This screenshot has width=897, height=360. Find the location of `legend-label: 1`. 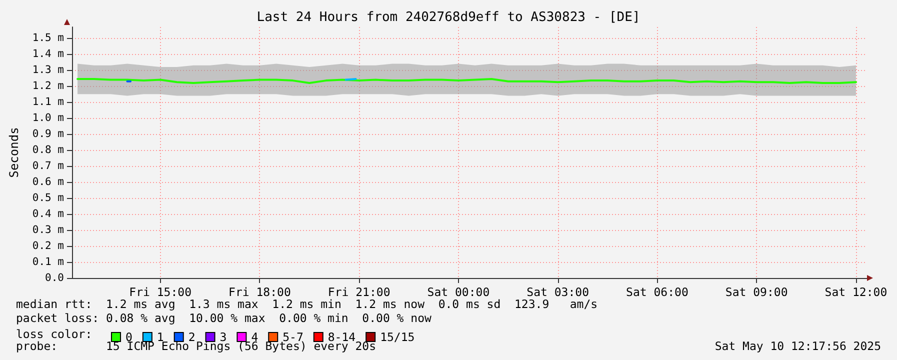

legend-label: 1 is located at coordinates (160, 337).